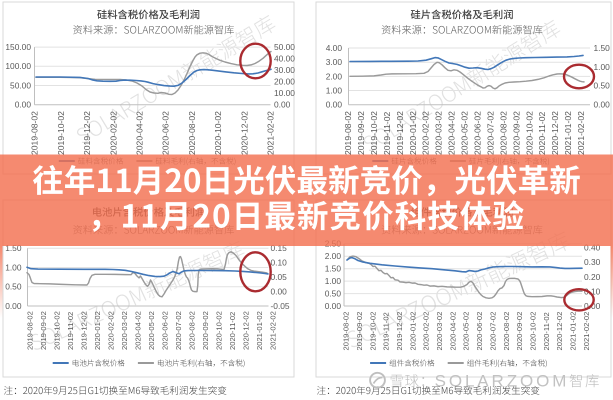 The height and width of the screenshot is (400, 613). I want to click on svg-text: 0.20, so click(592, 277).